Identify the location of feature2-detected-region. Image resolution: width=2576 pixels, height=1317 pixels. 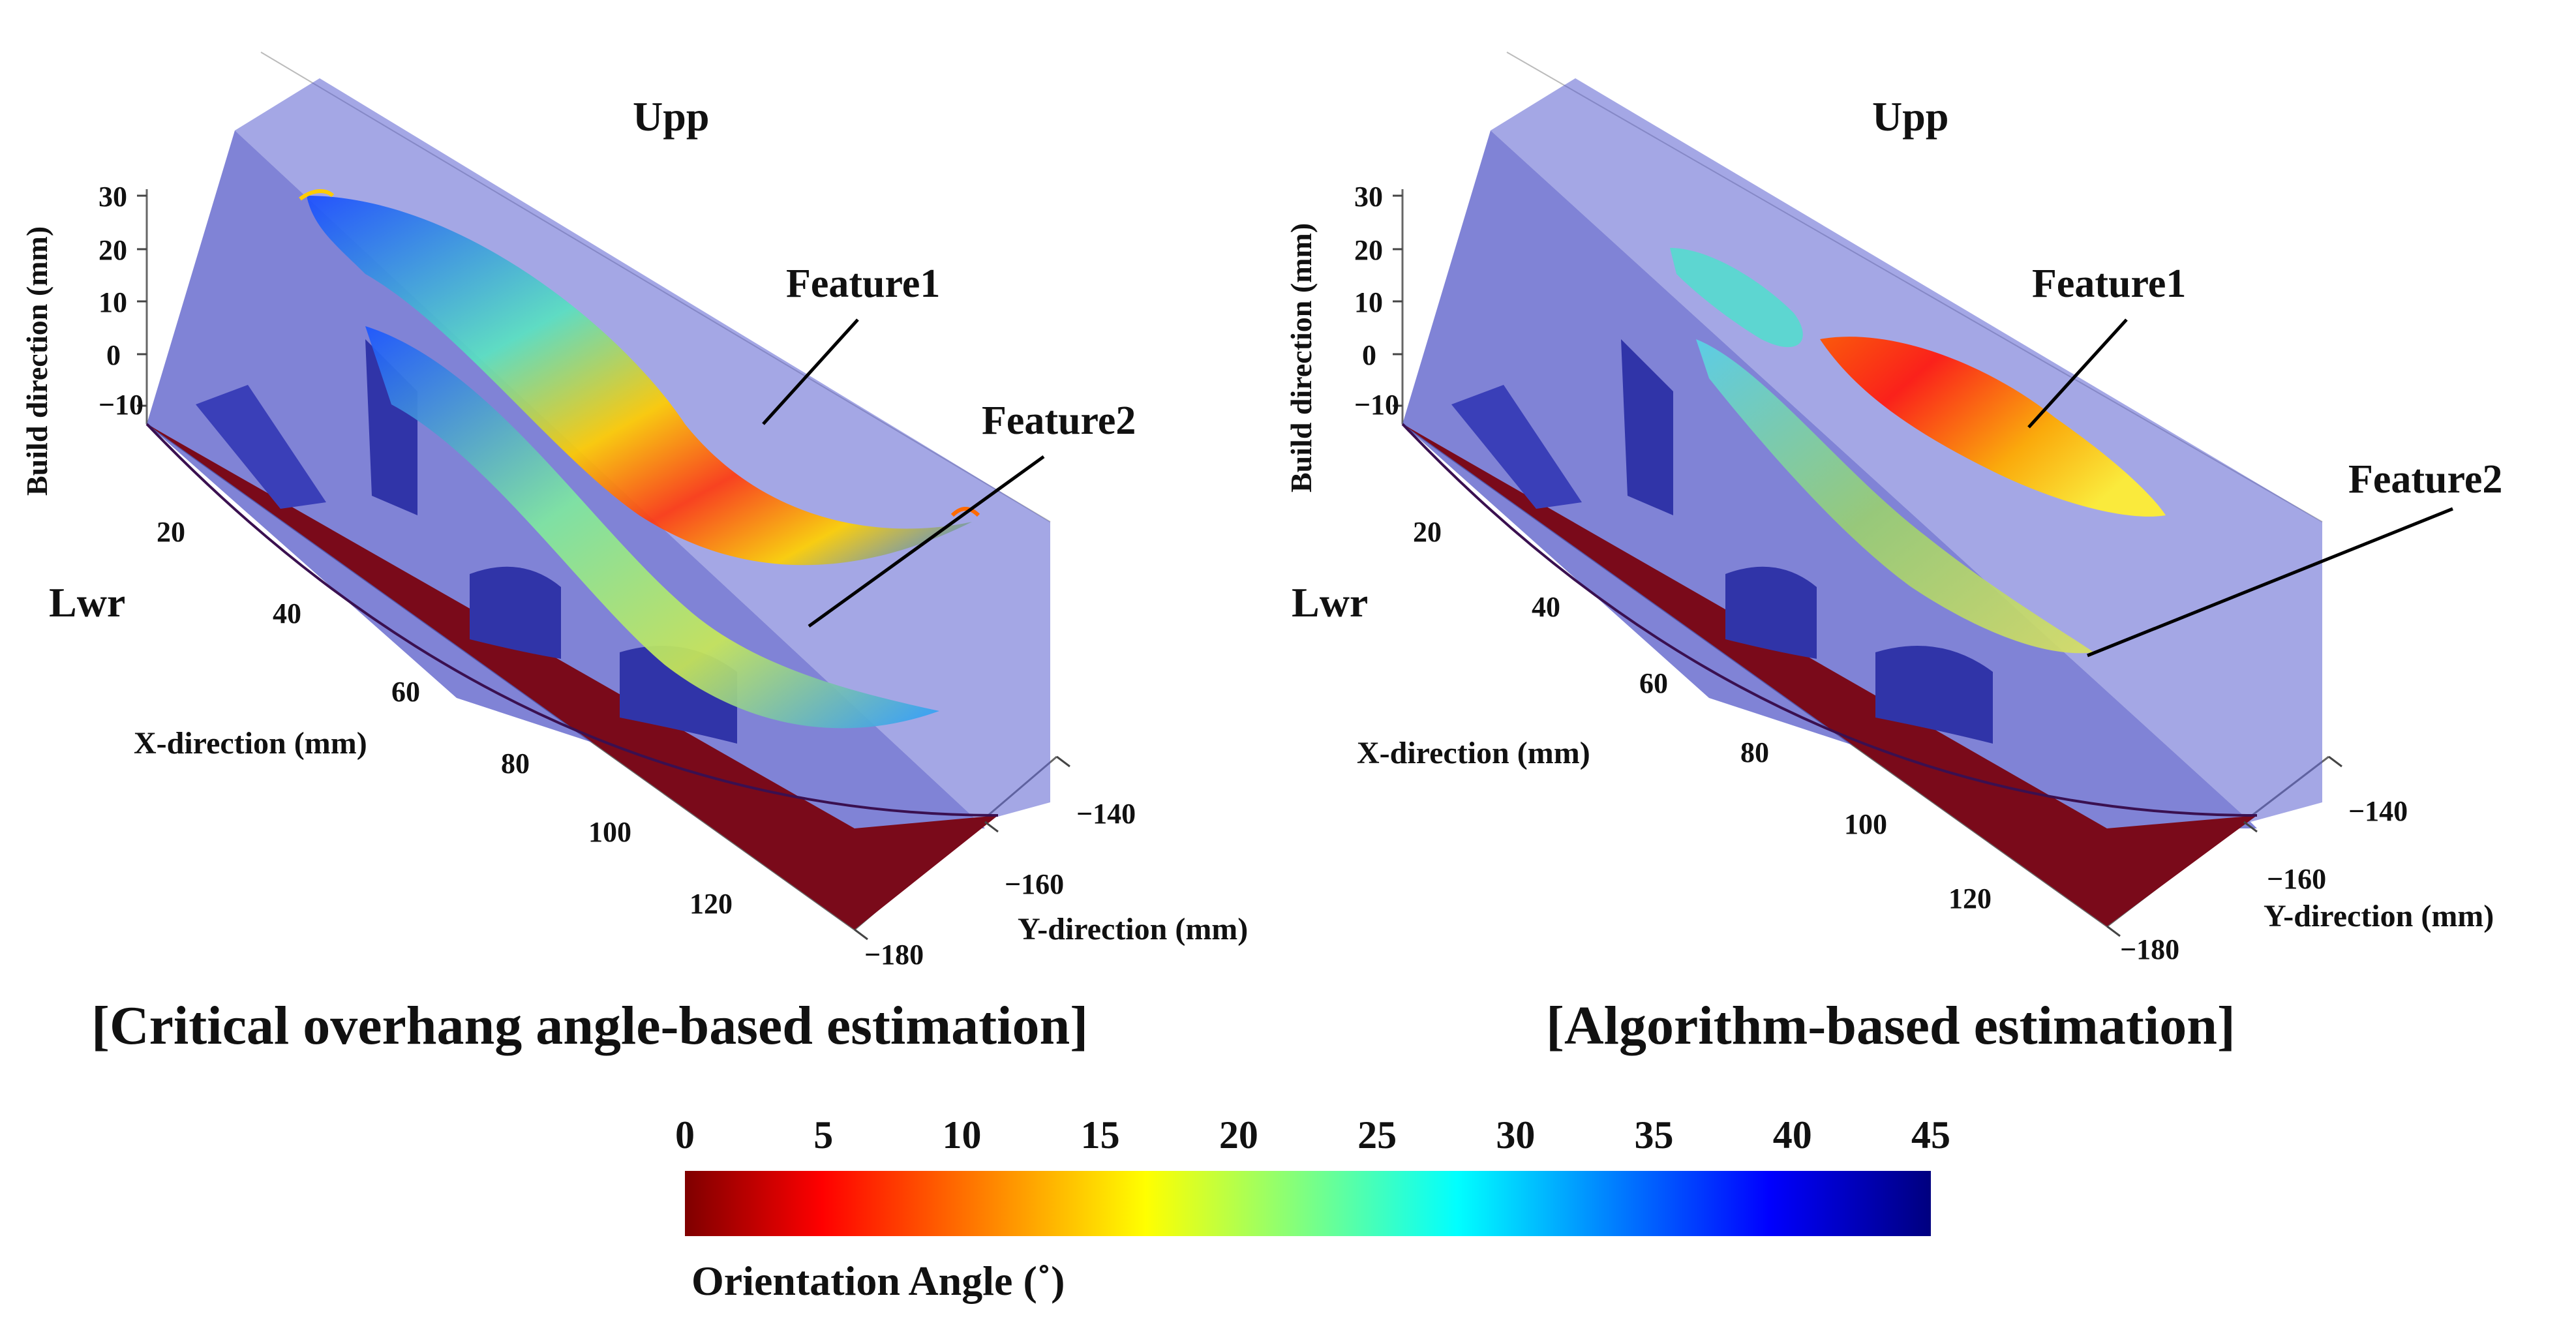
(1895, 496).